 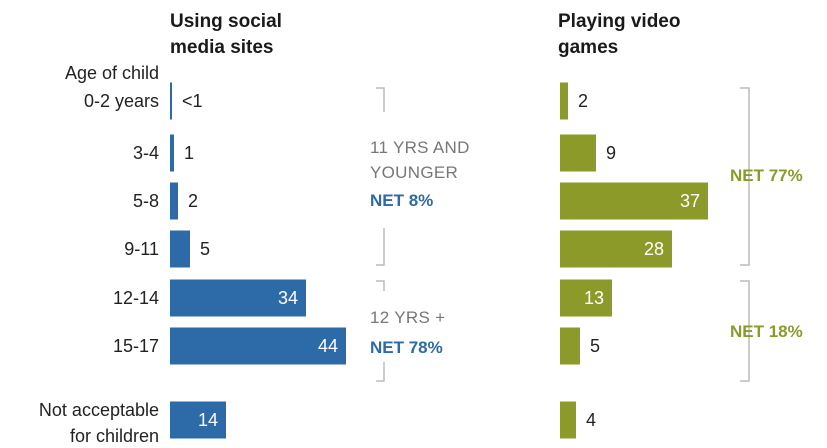 I want to click on games-value-label: 28, so click(x=654, y=249).